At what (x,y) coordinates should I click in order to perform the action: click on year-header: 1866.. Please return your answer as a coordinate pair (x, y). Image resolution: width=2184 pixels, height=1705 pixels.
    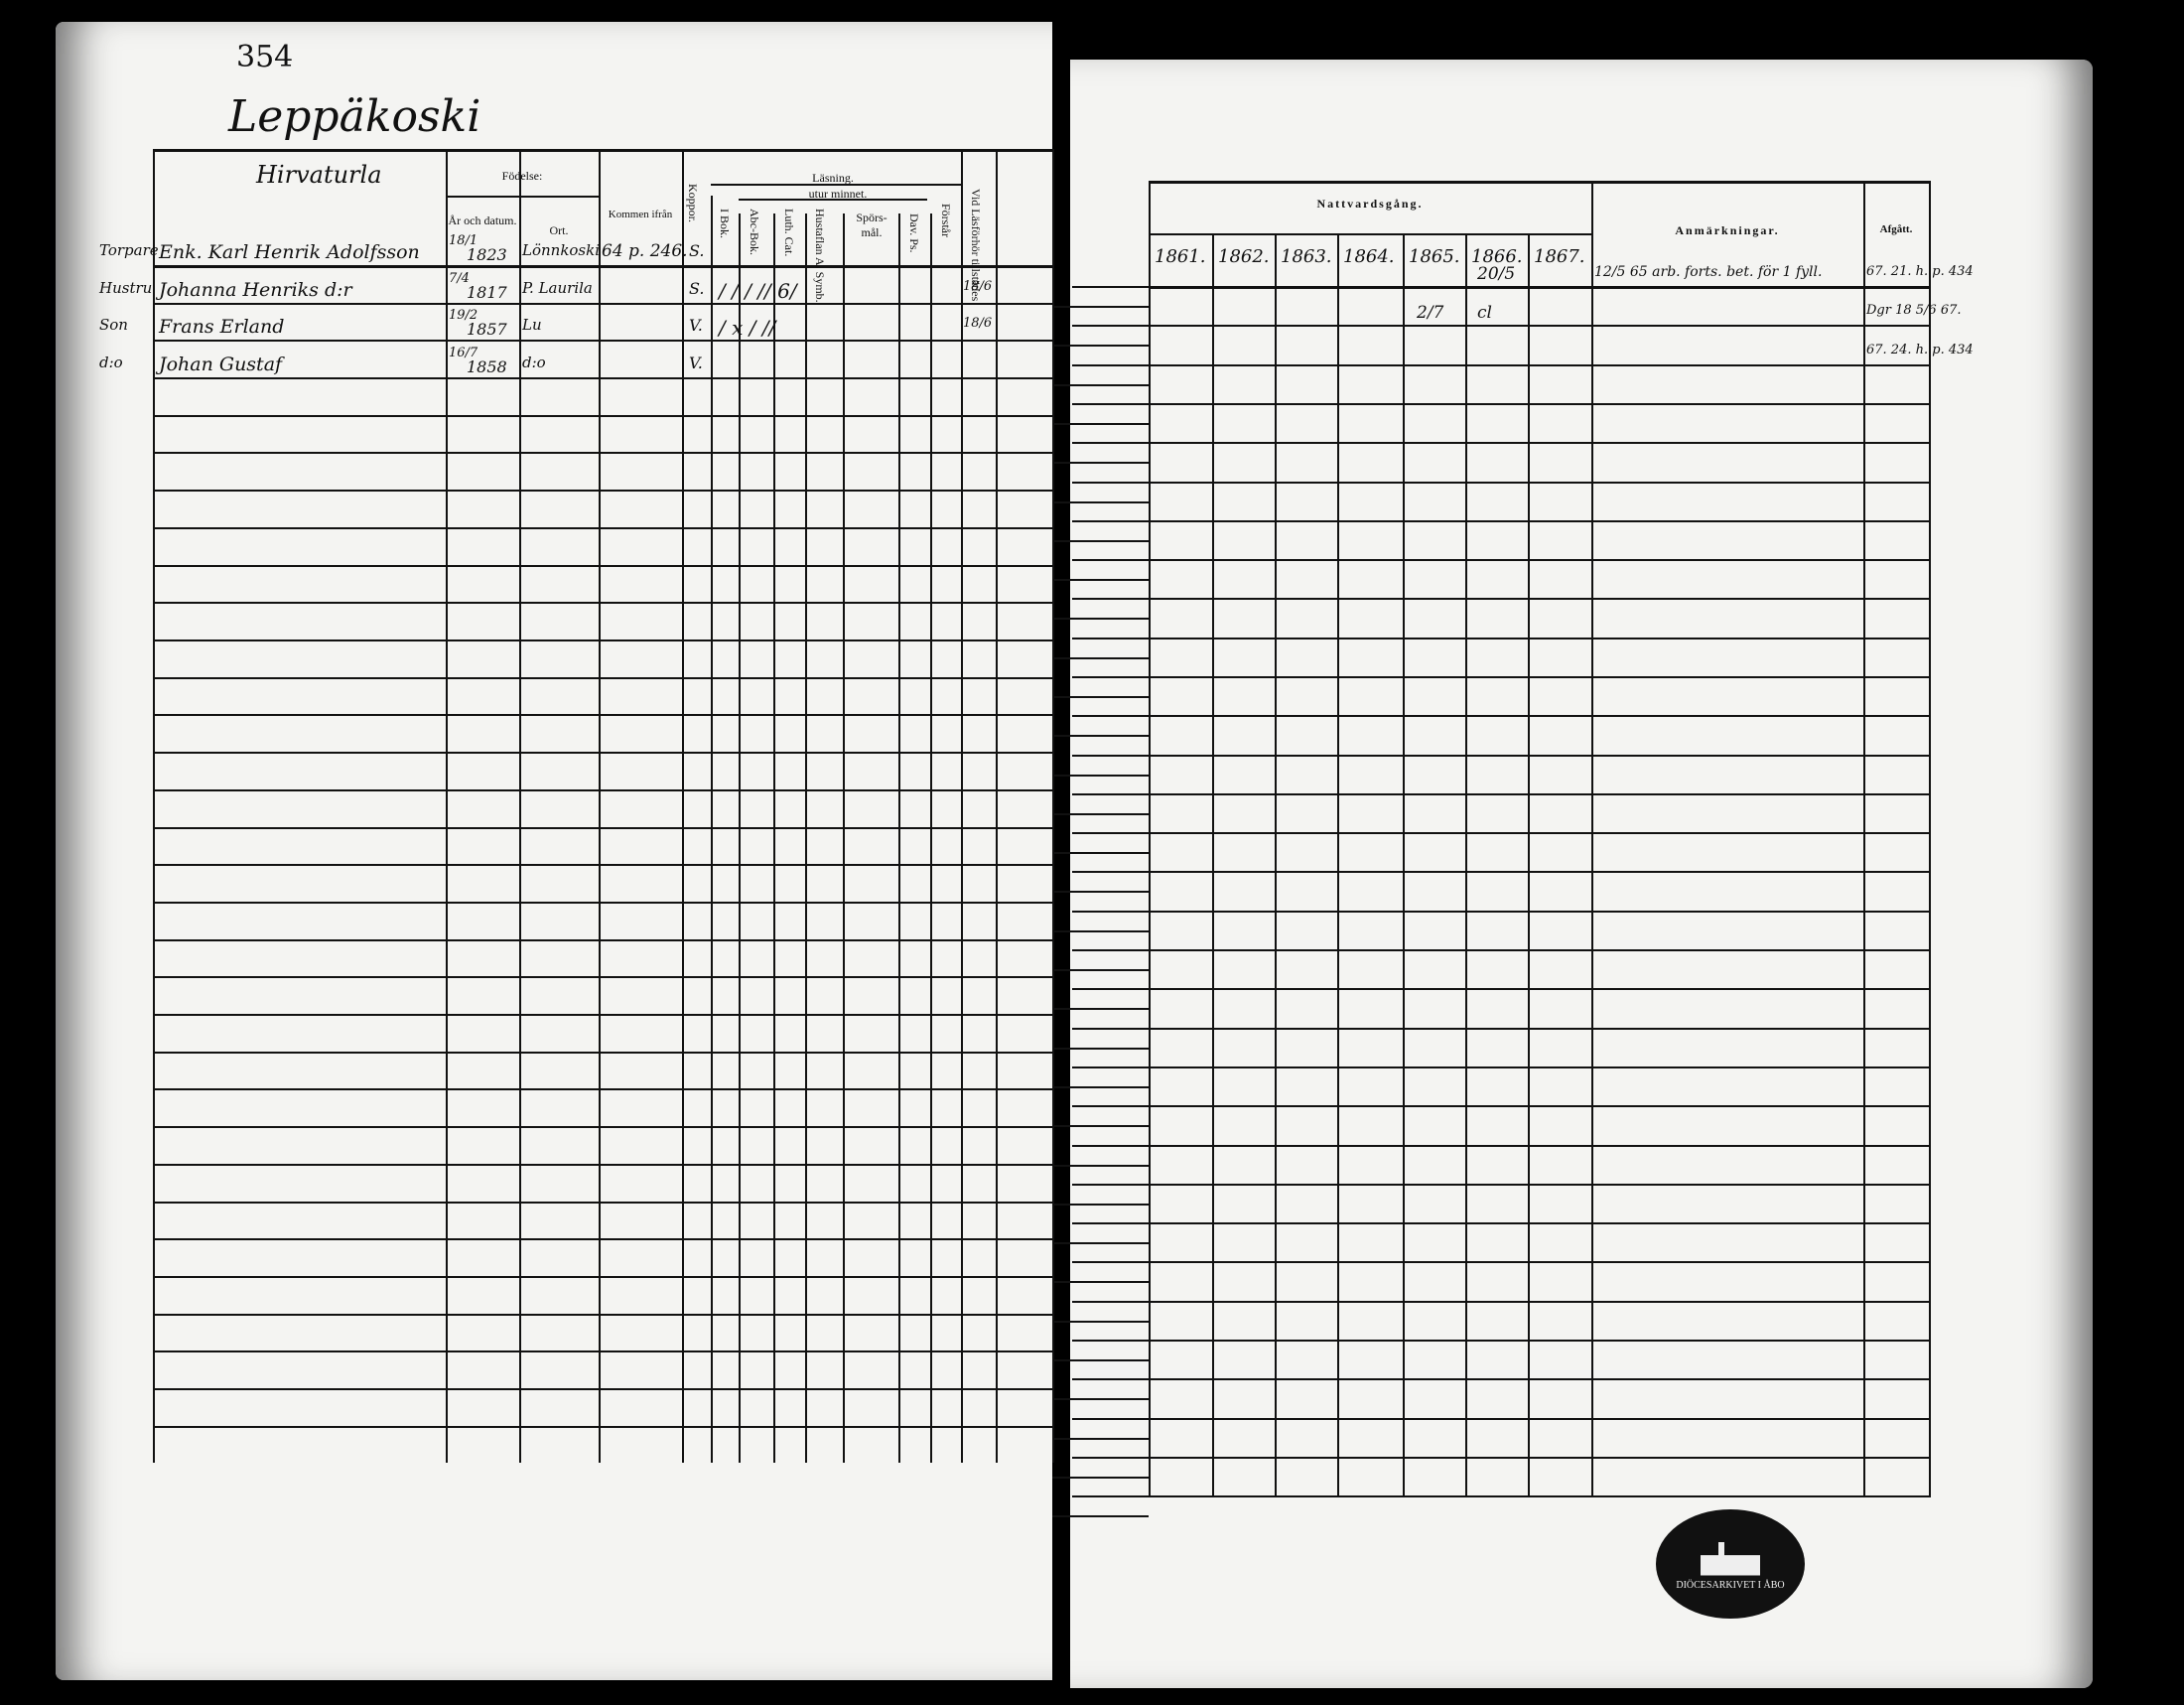
    Looking at the image, I should click on (1497, 256).